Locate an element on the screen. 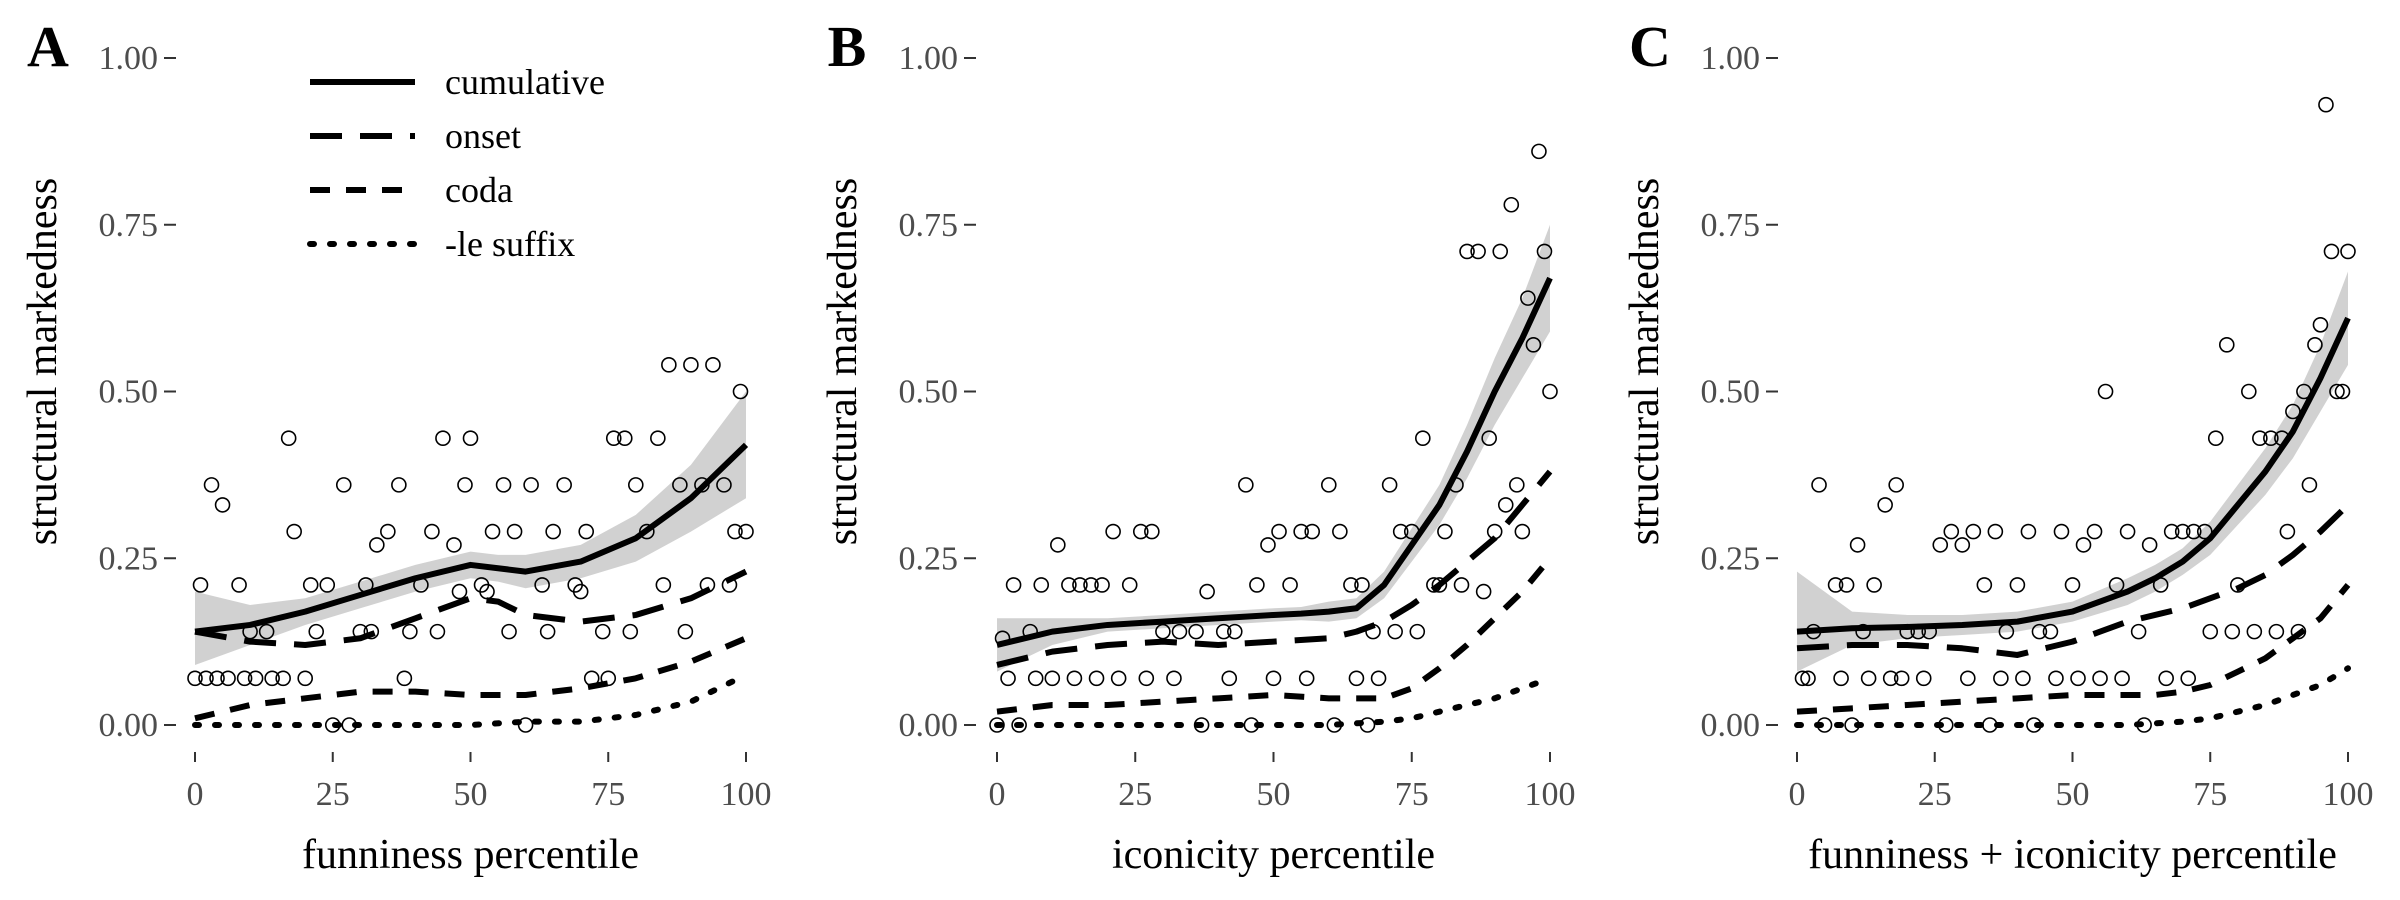 The height and width of the screenshot is (900, 2400). panel-letter: A is located at coordinates (48, 46).